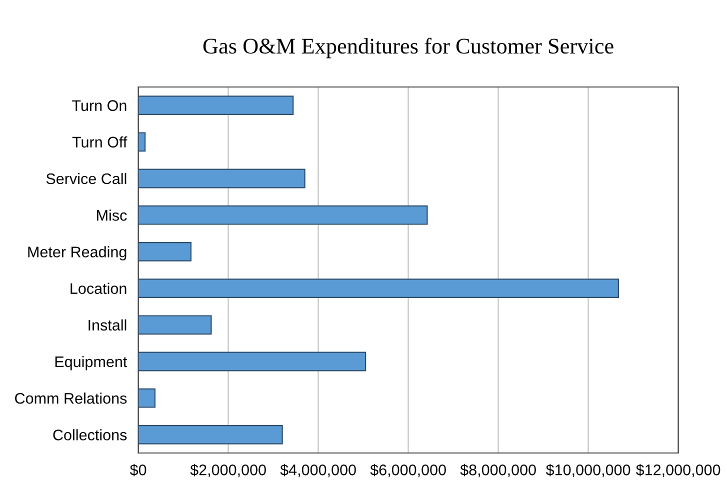  What do you see at coordinates (91, 363) in the screenshot?
I see `y-tick-label: Equipment` at bounding box center [91, 363].